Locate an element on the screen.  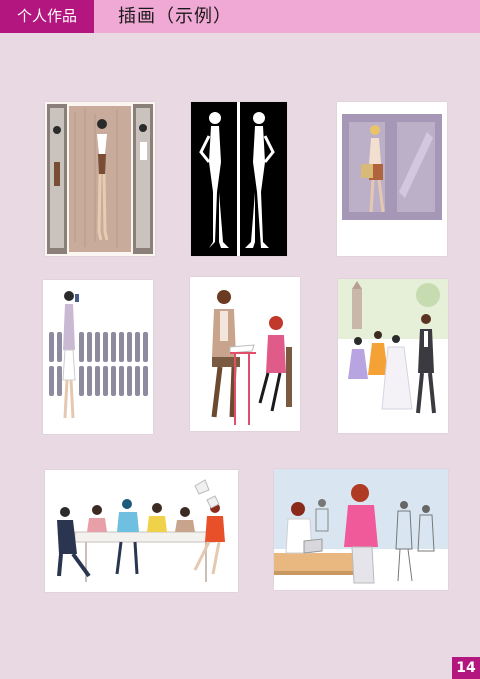
illustration-office-workers is located at coordinates (361, 529).